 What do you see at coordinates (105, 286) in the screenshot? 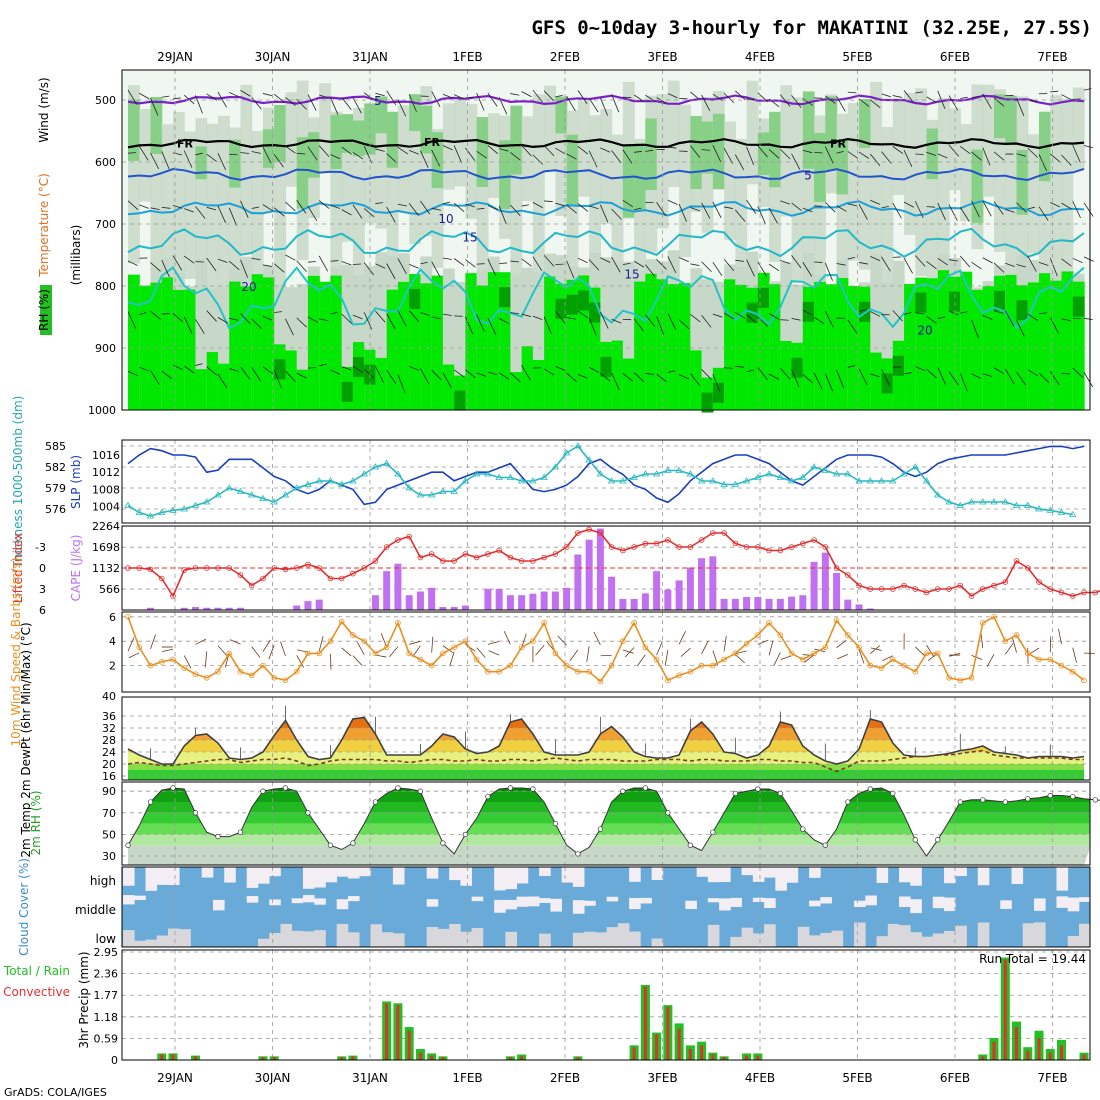
I see `pressure-tick: 800` at bounding box center [105, 286].